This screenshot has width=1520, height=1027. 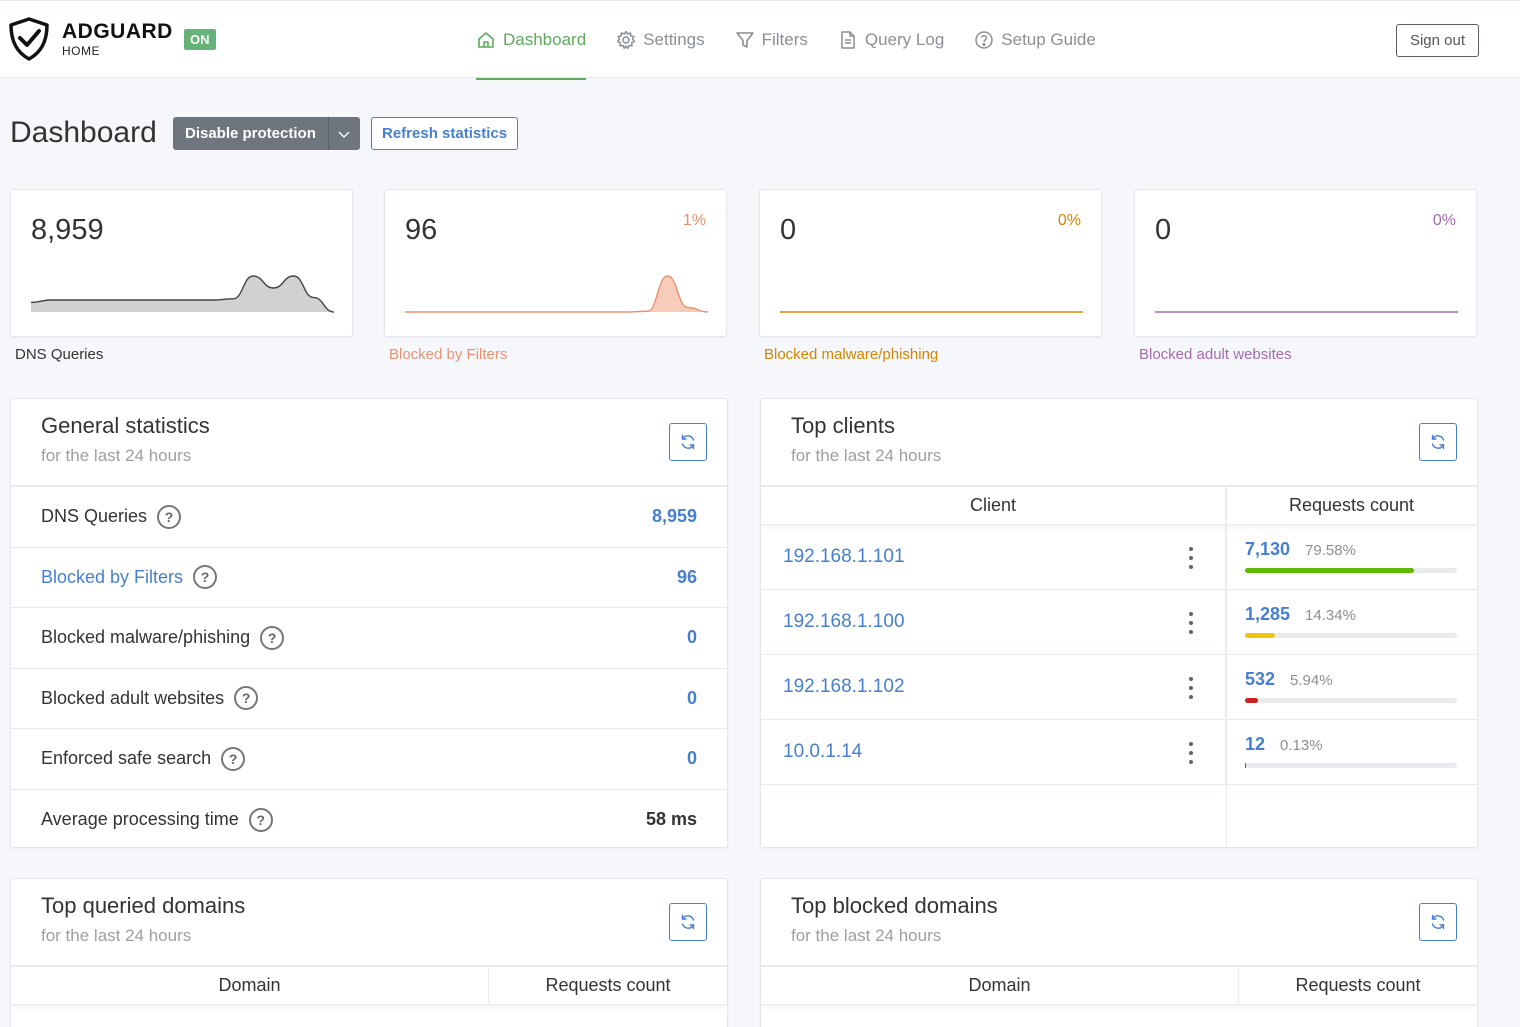 I want to click on blocked-domains-table: Domain Requests count, so click(x=1119, y=996).